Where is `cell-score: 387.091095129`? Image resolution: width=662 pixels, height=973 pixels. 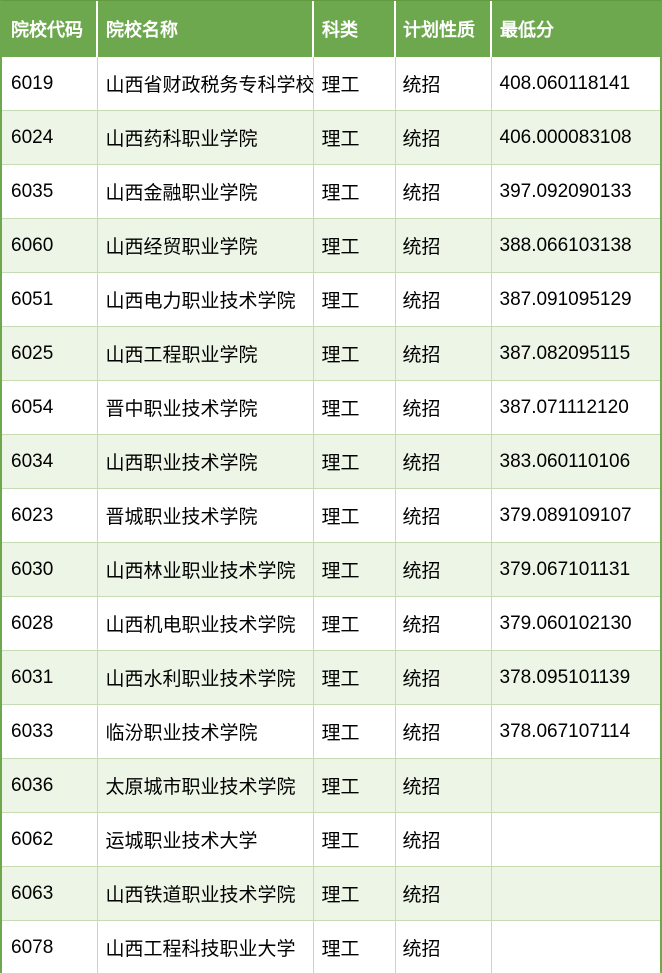 cell-score: 387.091095129 is located at coordinates (575, 299).